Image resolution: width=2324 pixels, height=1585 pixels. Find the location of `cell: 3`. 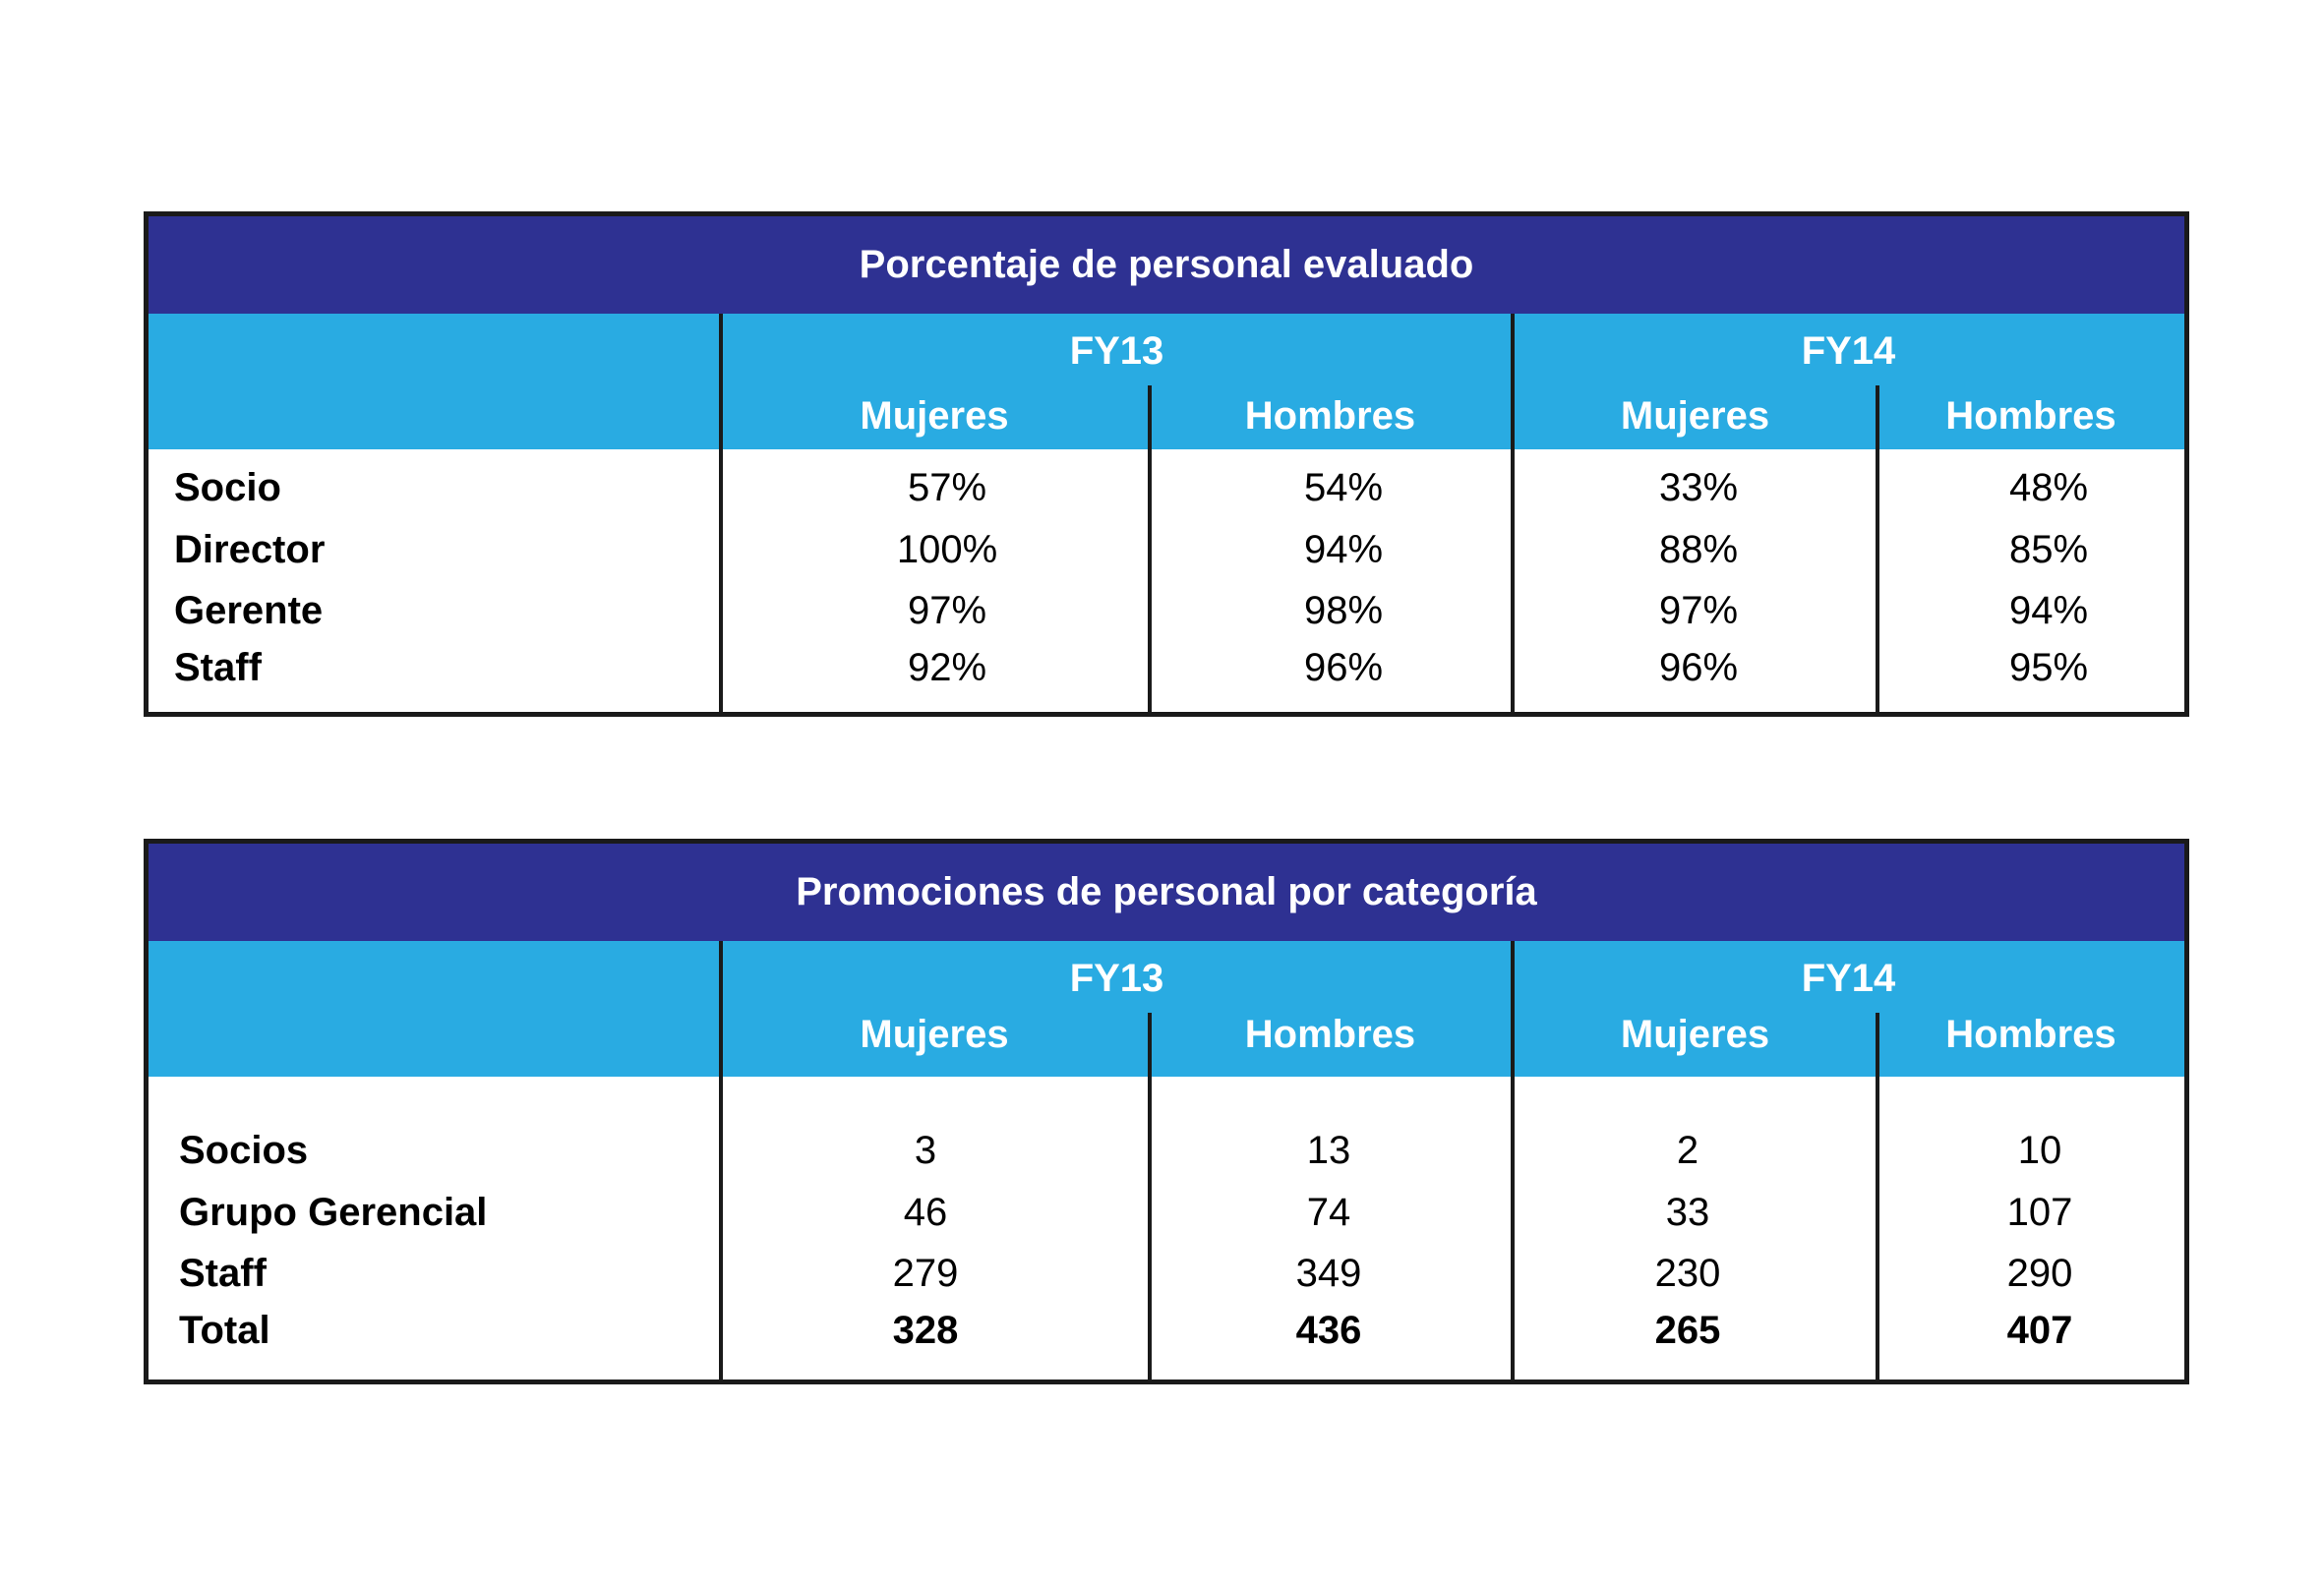

cell: 3 is located at coordinates (925, 1150).